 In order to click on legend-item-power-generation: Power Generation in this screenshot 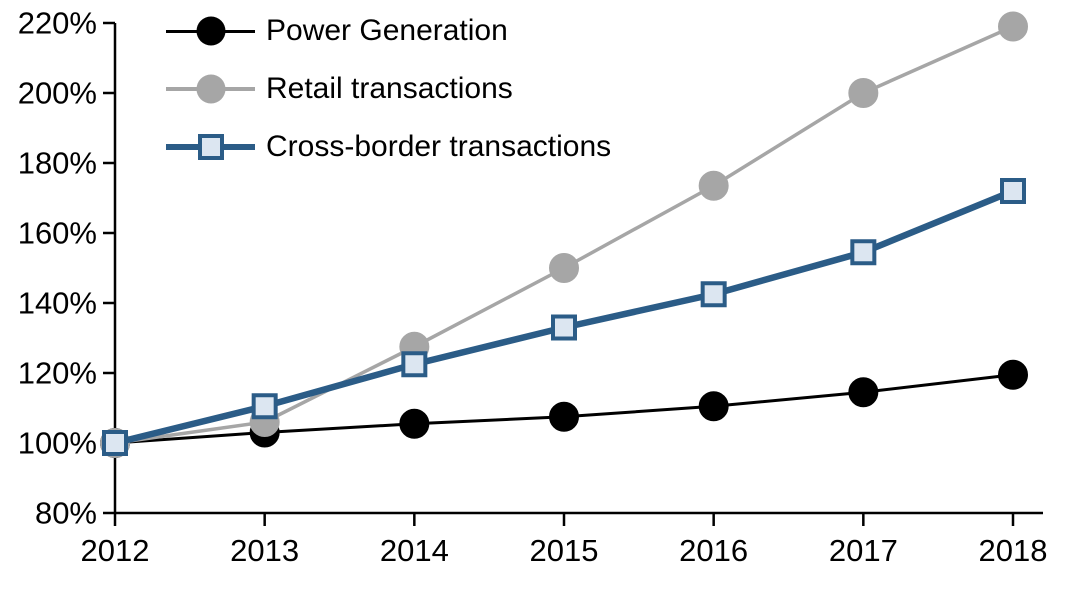, I will do `click(388, 31)`.